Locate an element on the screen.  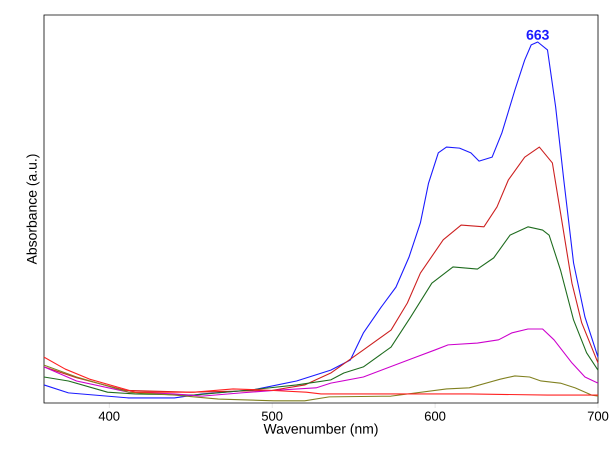
x-axis-title: Wavenumber (nm) is located at coordinates (321, 430).